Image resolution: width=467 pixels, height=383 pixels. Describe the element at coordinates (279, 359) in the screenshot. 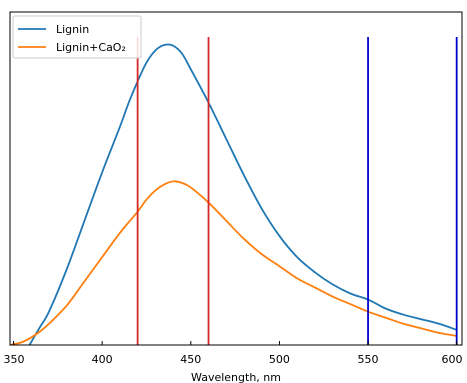

I see `x-tick-label-500: 500` at that location.